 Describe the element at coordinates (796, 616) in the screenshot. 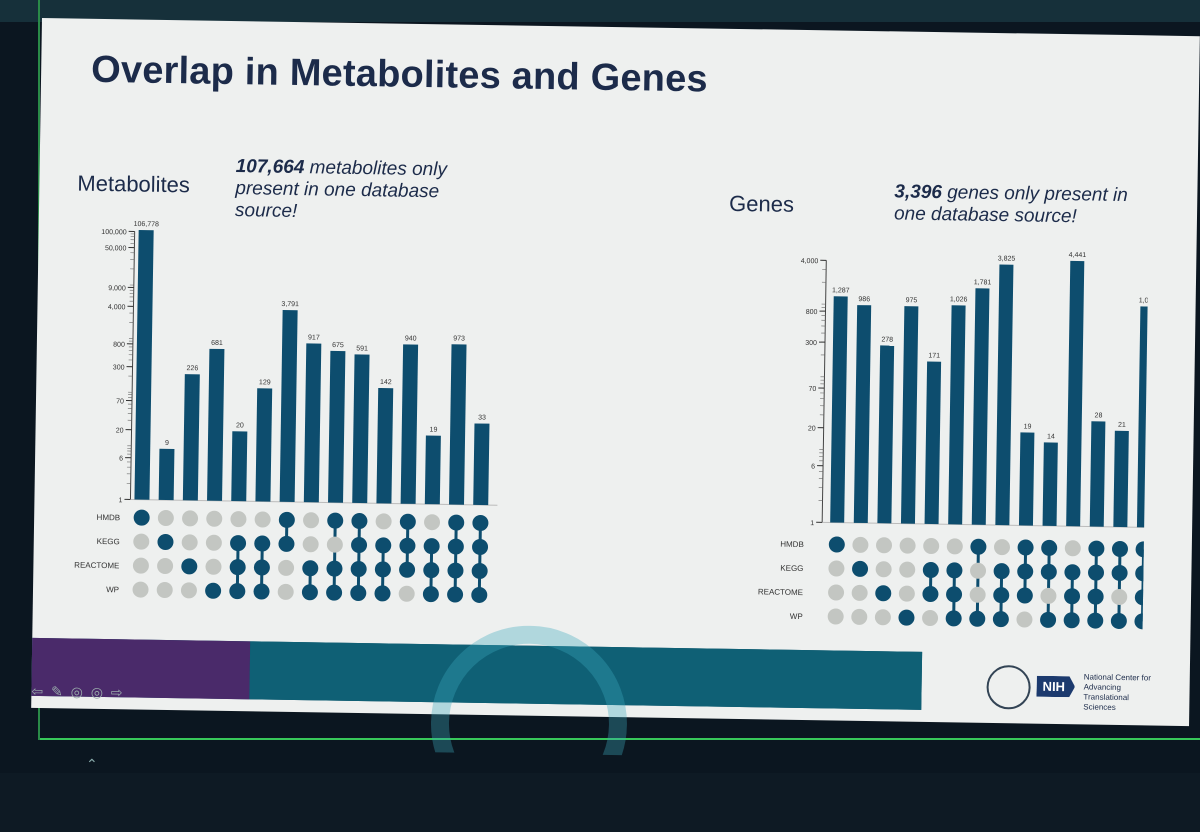

I see `set-label: WP` at that location.